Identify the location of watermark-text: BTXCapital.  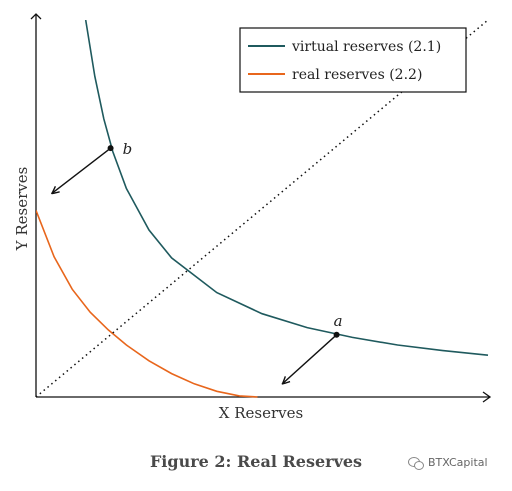
(458, 462).